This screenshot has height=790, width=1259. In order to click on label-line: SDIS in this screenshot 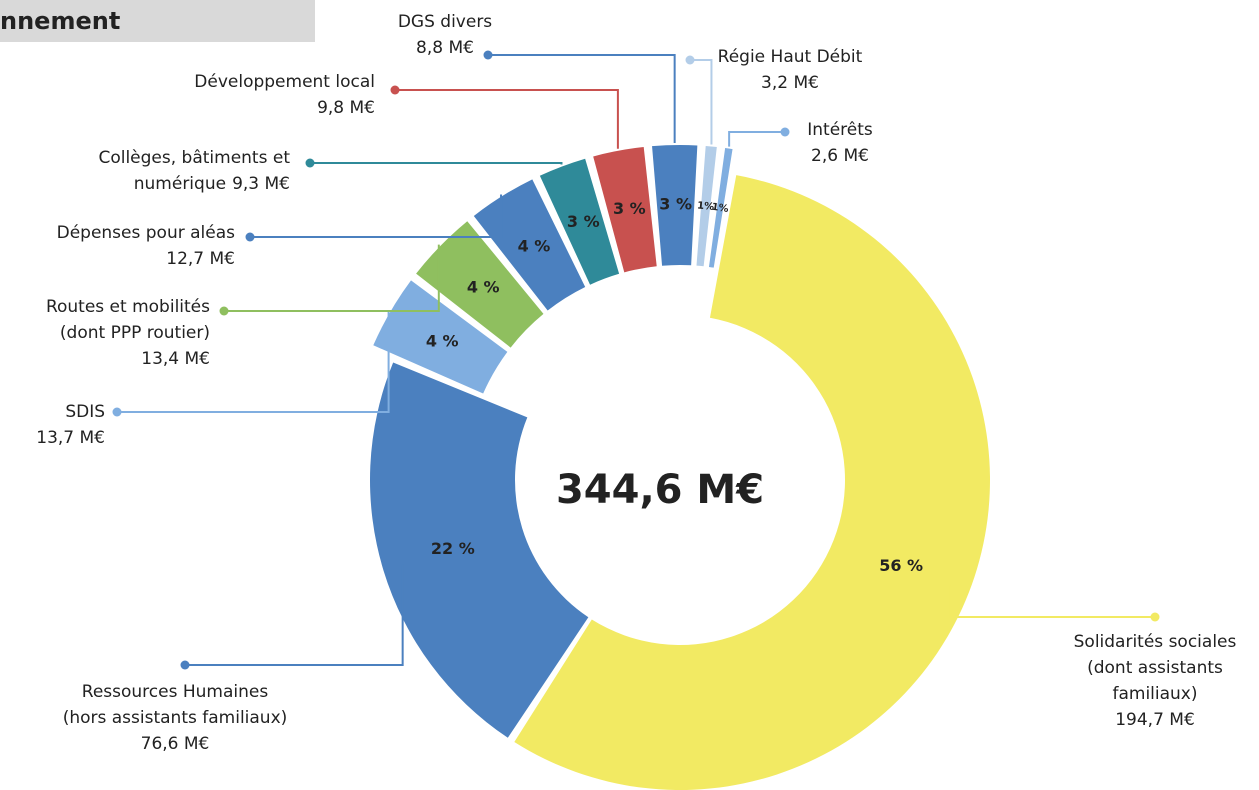, I will do `click(85, 412)`.